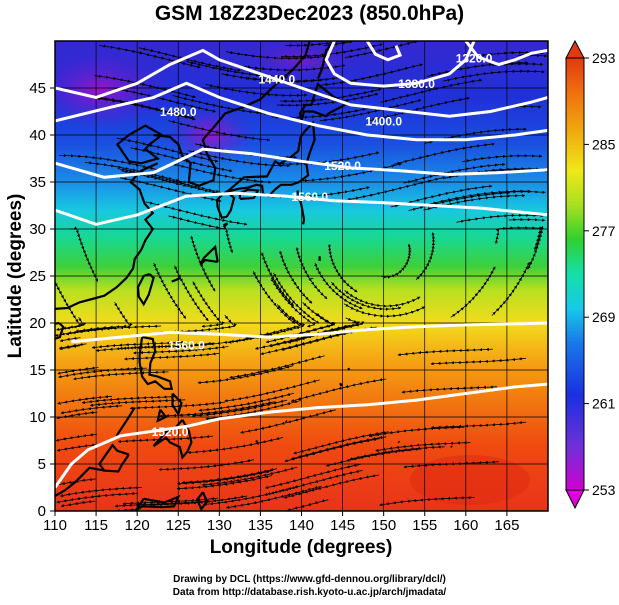  I want to click on colorbar-tick-label: 261, so click(604, 404).